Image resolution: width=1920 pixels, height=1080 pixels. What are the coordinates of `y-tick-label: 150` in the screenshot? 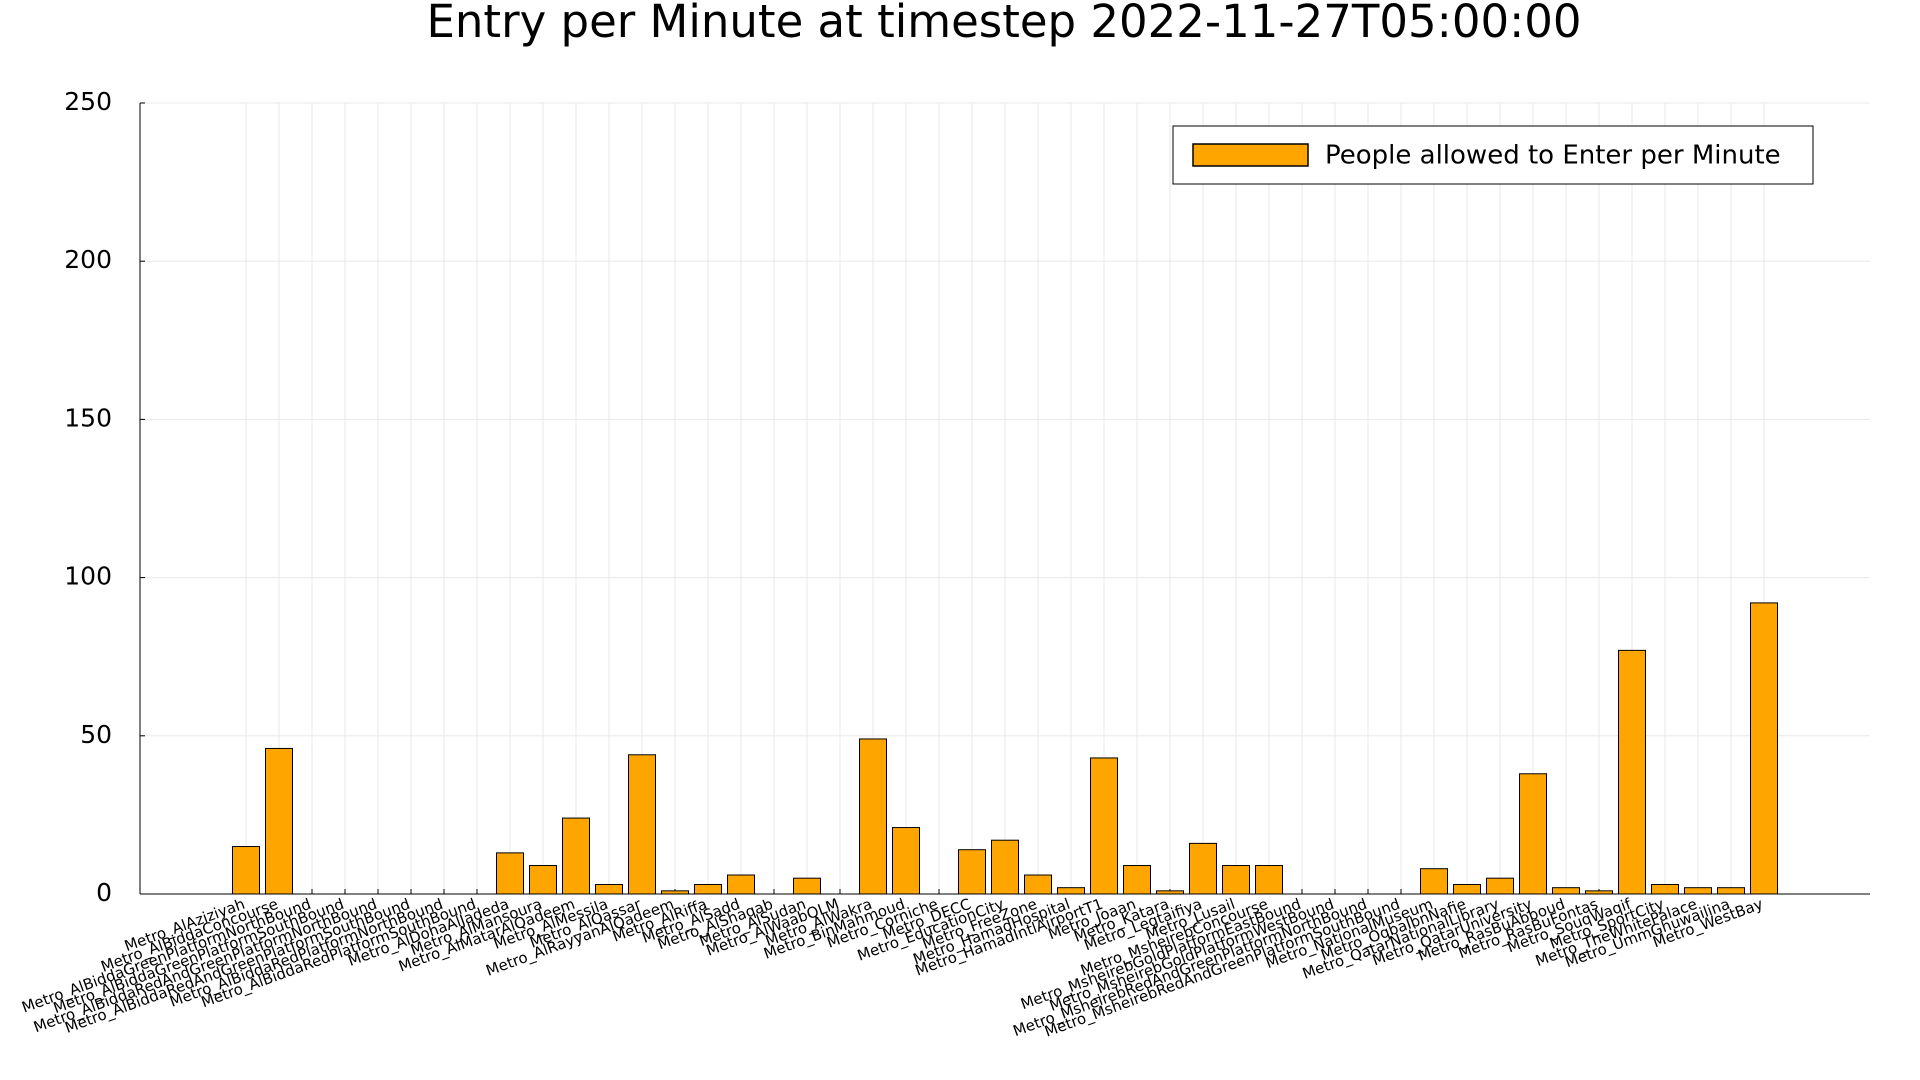 It's located at (88, 417).